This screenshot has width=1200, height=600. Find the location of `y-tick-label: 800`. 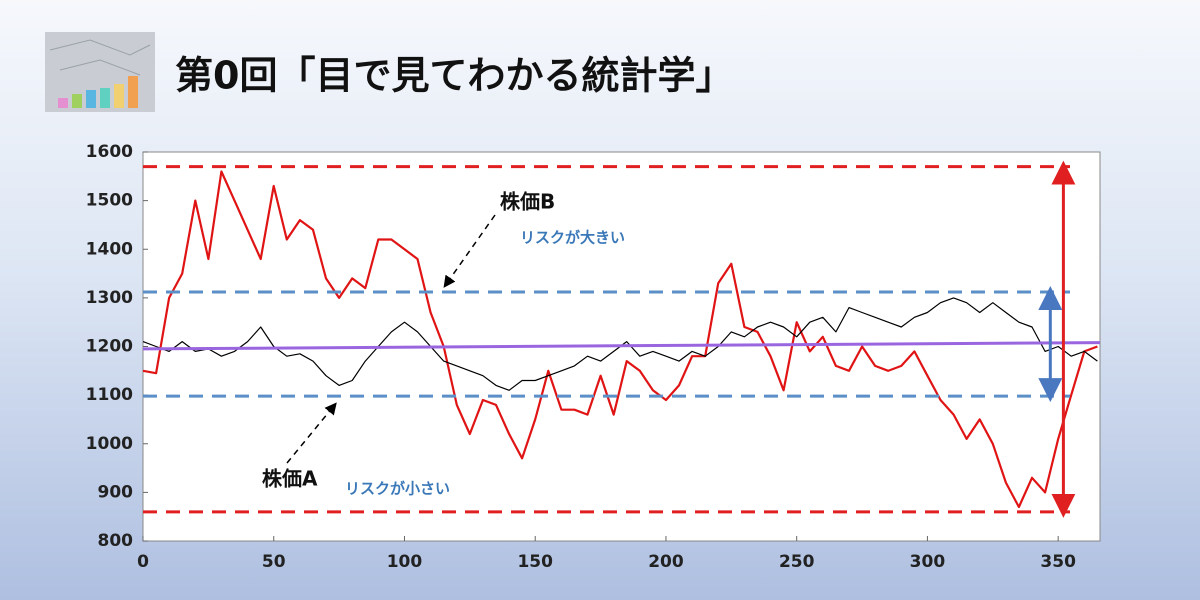

y-tick-label: 800 is located at coordinates (116, 541).